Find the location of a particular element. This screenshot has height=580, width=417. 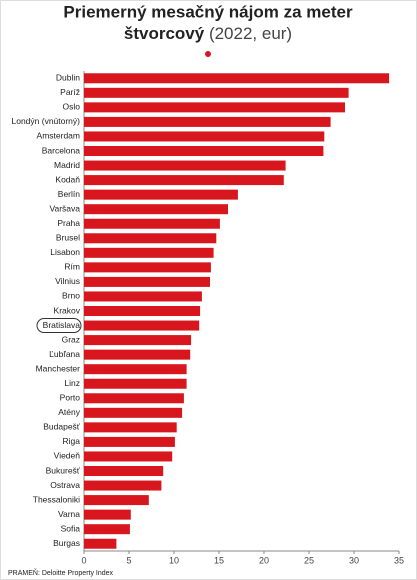

y-tick-label: Porto is located at coordinates (70, 398).